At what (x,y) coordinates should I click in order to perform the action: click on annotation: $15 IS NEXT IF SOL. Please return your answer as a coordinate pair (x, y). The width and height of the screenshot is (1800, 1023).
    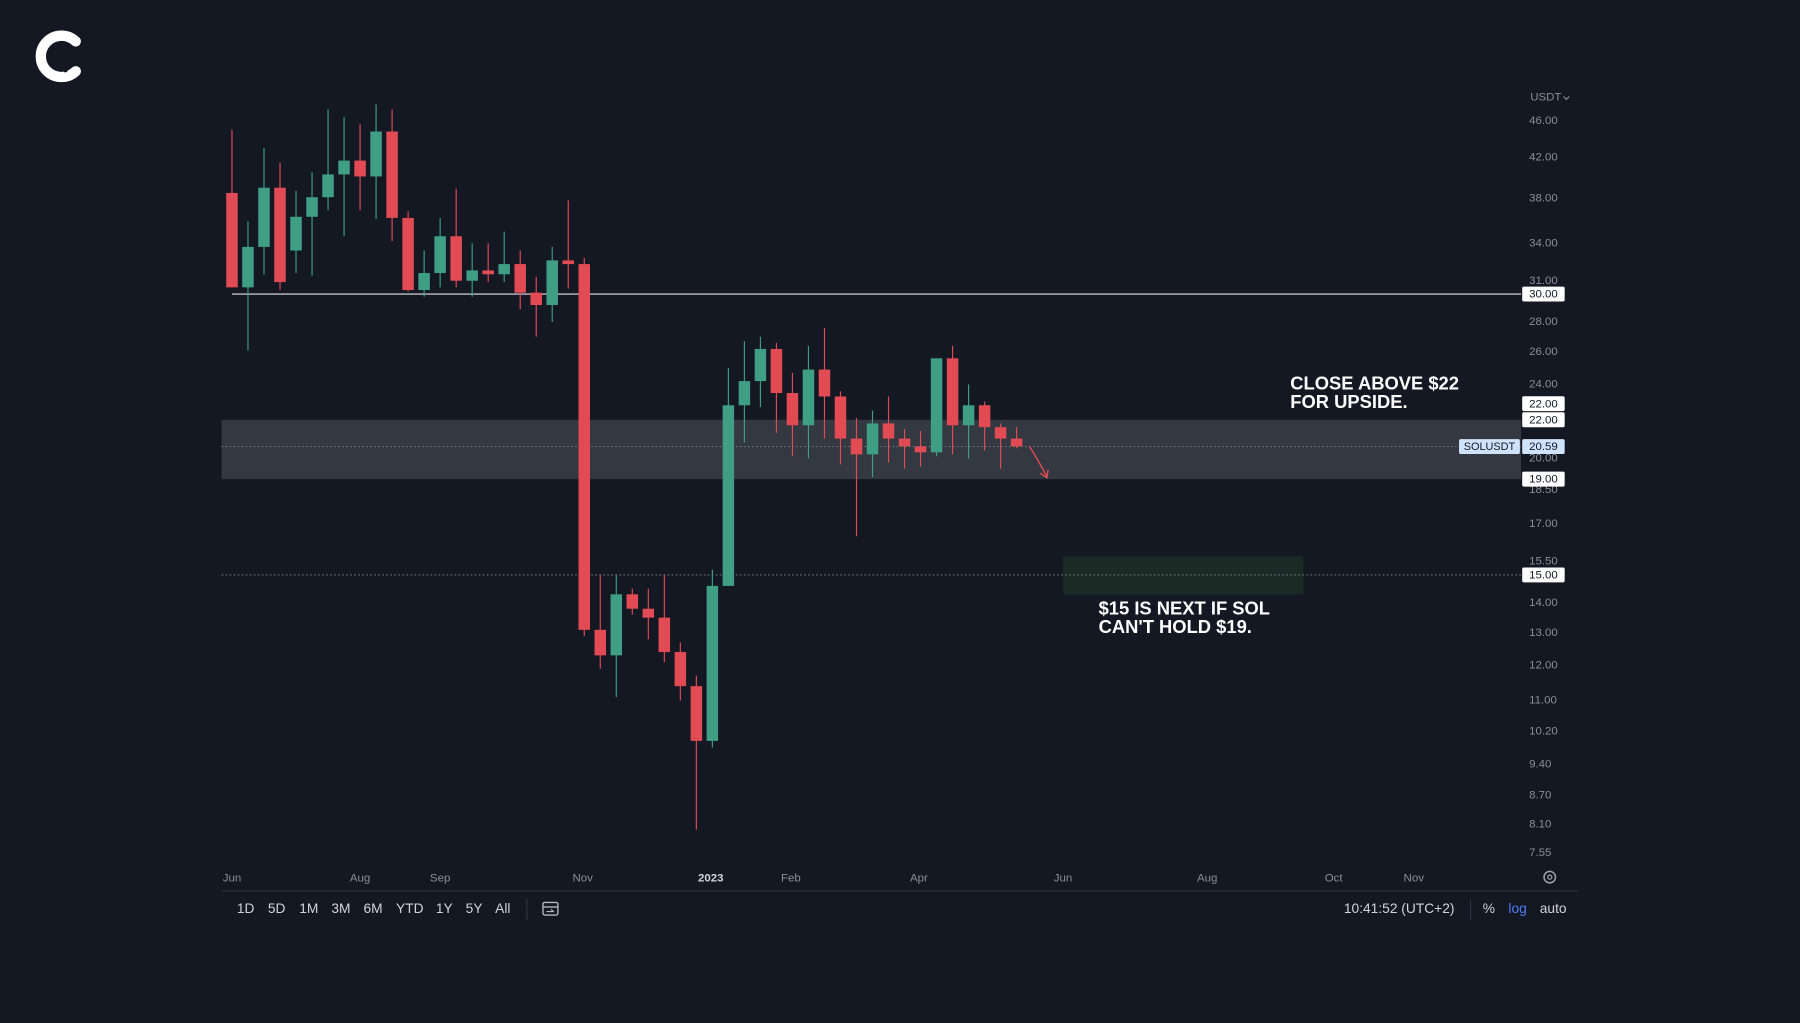
    Looking at the image, I should click on (1184, 607).